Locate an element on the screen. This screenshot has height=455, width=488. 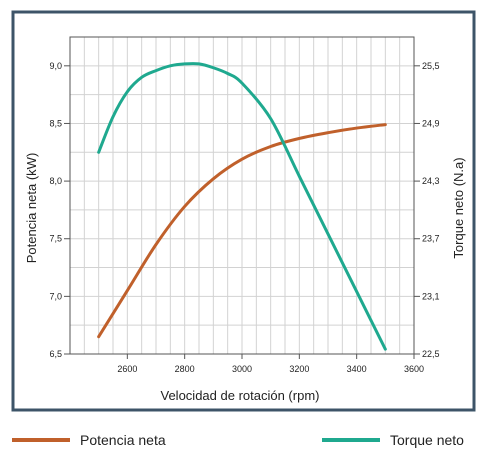
x-tick-label: 2600 is located at coordinates (127, 369).